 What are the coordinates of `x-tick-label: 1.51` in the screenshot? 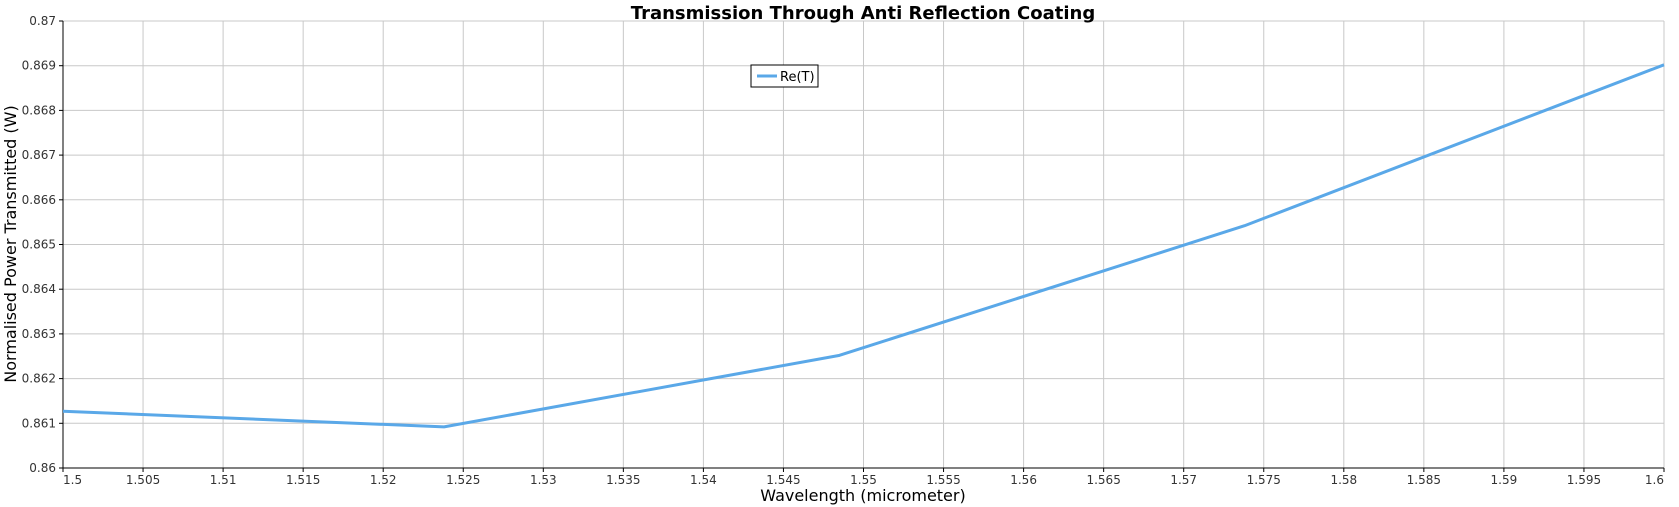 It's located at (223, 480).